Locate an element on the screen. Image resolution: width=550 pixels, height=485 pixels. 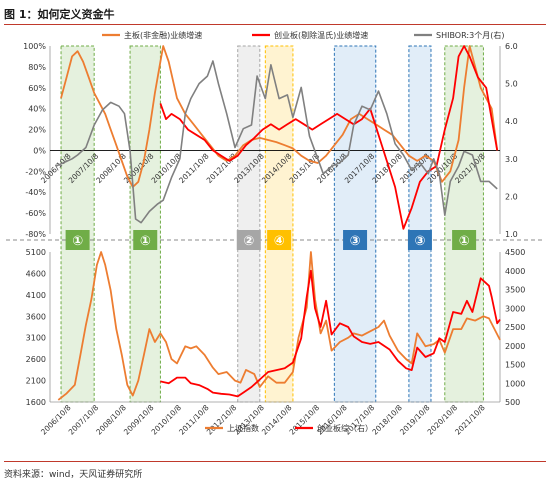
period-badge-label: ④ is located at coordinates (279, 241).